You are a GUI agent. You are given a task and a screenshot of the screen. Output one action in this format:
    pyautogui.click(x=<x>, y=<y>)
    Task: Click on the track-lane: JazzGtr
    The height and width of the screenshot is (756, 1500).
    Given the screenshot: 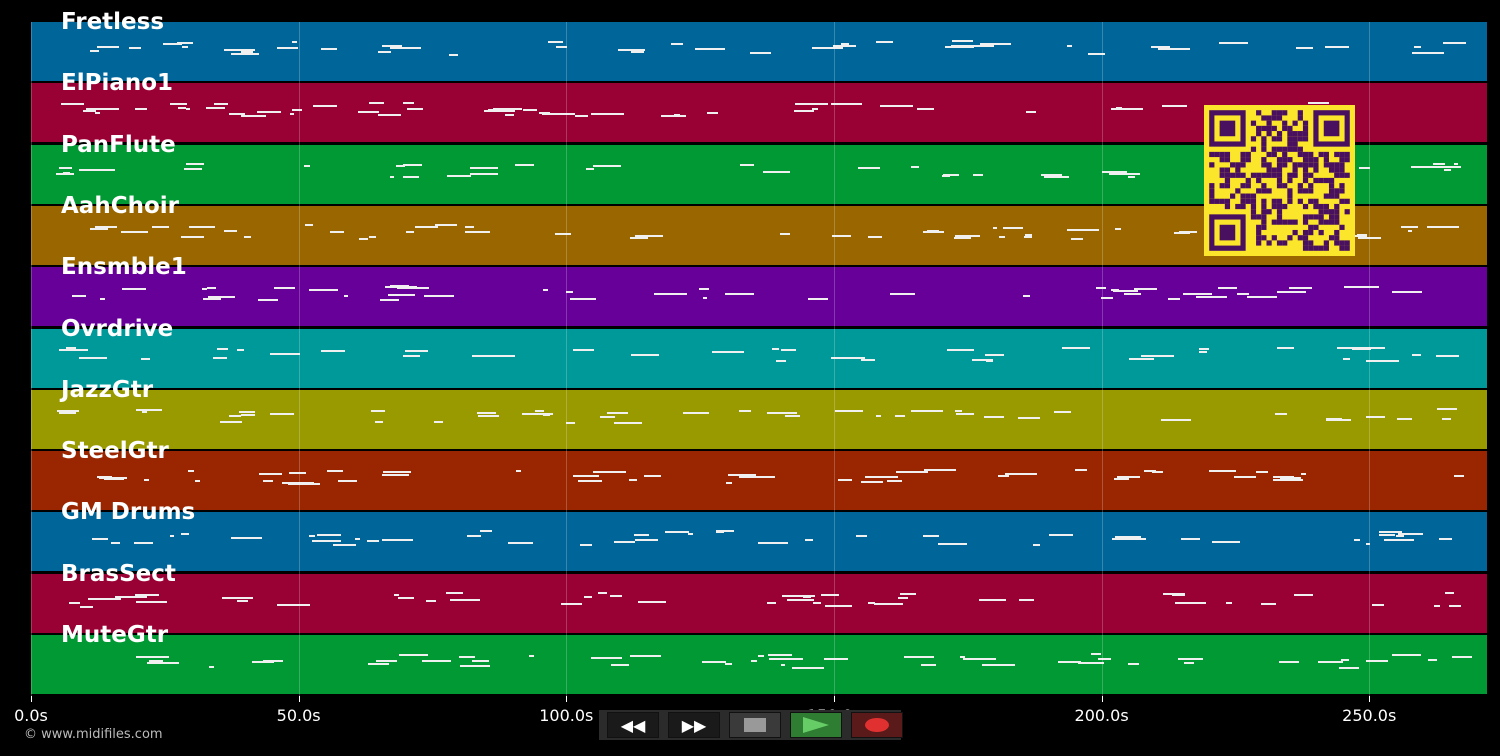 What is the action you would take?
    pyautogui.click(x=759, y=413)
    